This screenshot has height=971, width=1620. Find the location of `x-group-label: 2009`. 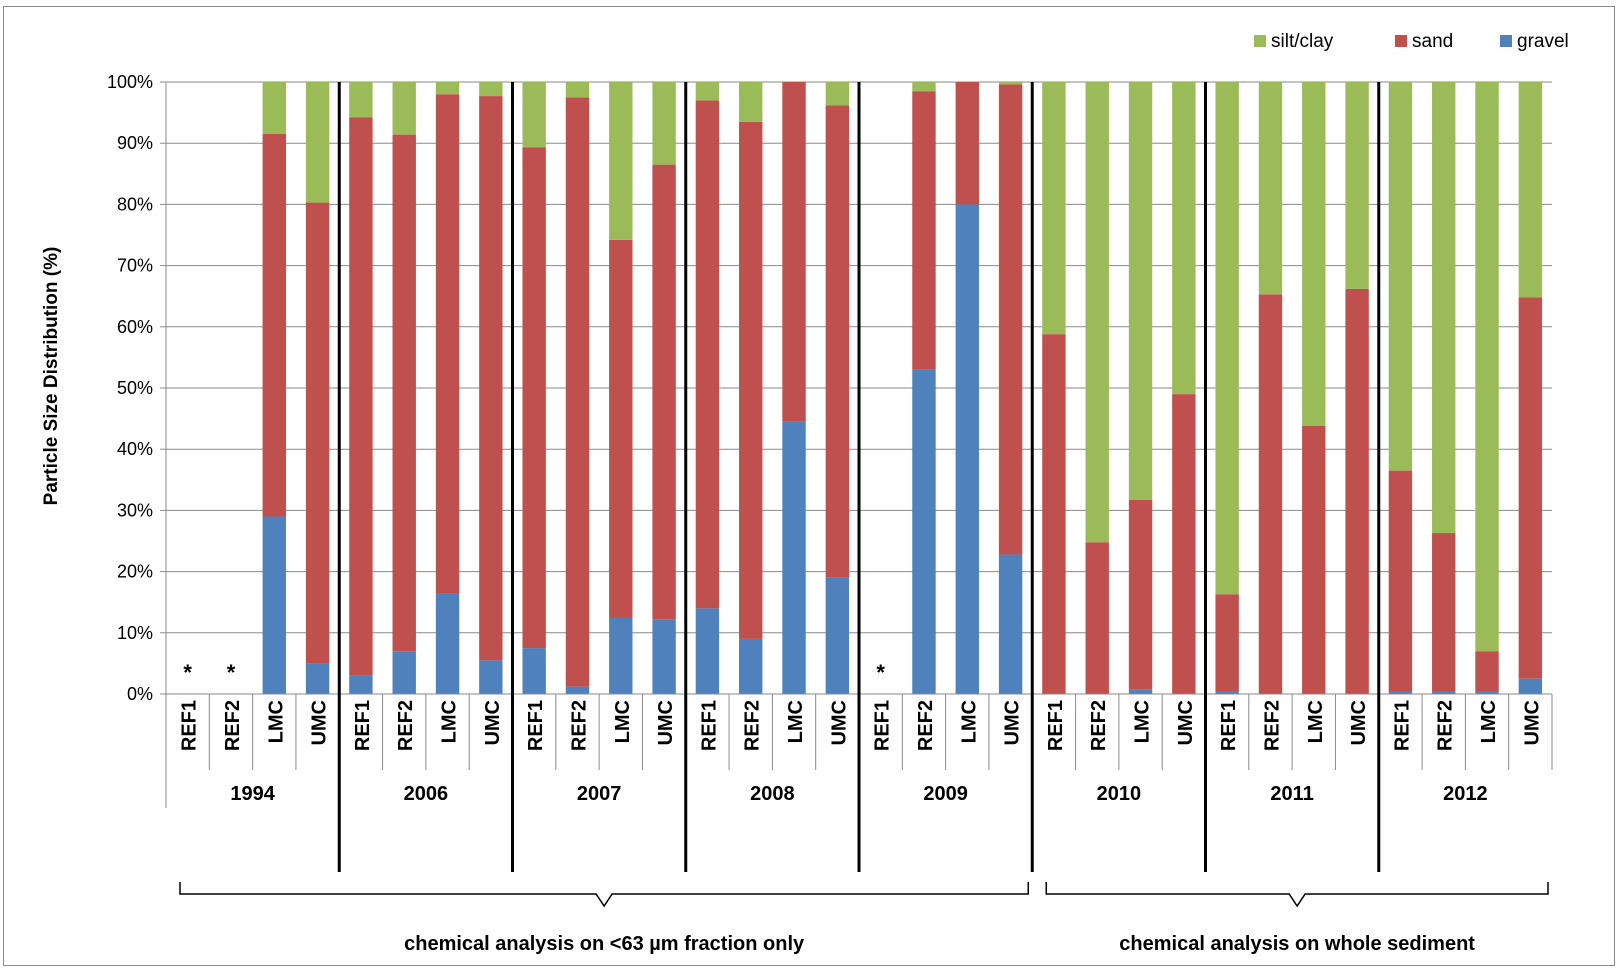

x-group-label: 2009 is located at coordinates (945, 794).